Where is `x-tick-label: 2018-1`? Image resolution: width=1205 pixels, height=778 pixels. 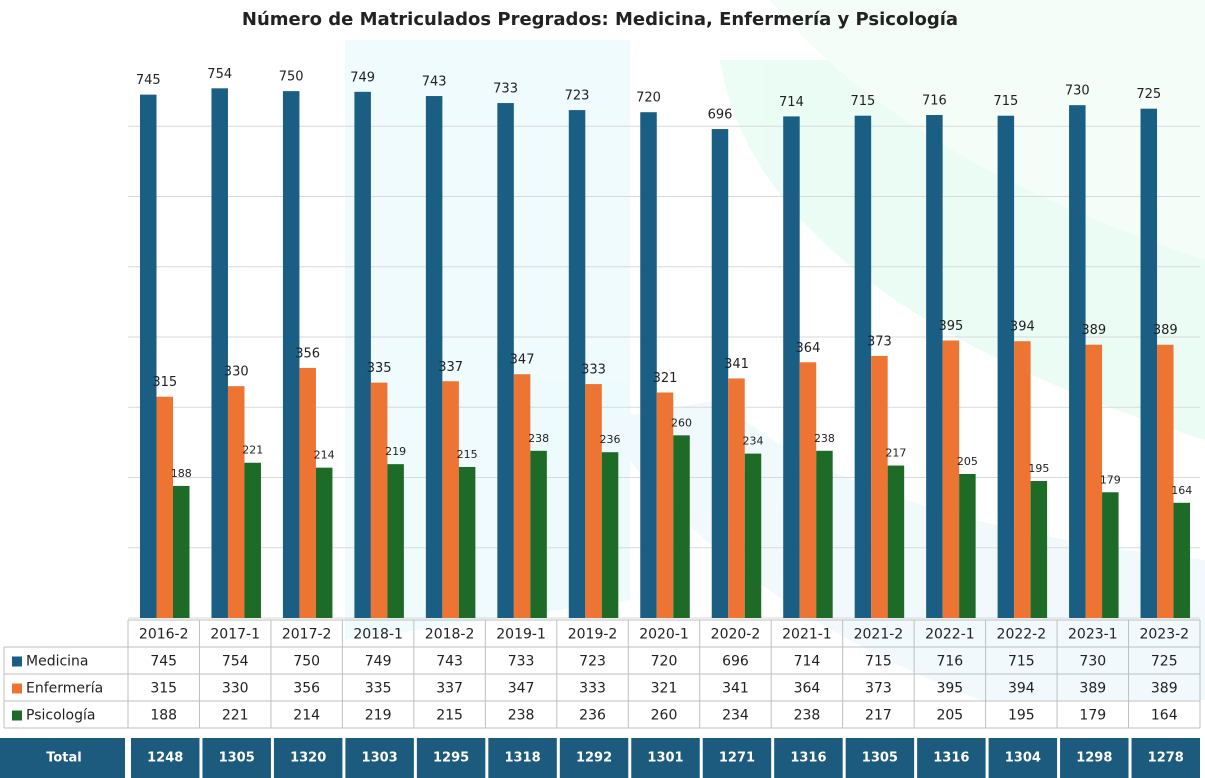 x-tick-label: 2018-1 is located at coordinates (378, 635).